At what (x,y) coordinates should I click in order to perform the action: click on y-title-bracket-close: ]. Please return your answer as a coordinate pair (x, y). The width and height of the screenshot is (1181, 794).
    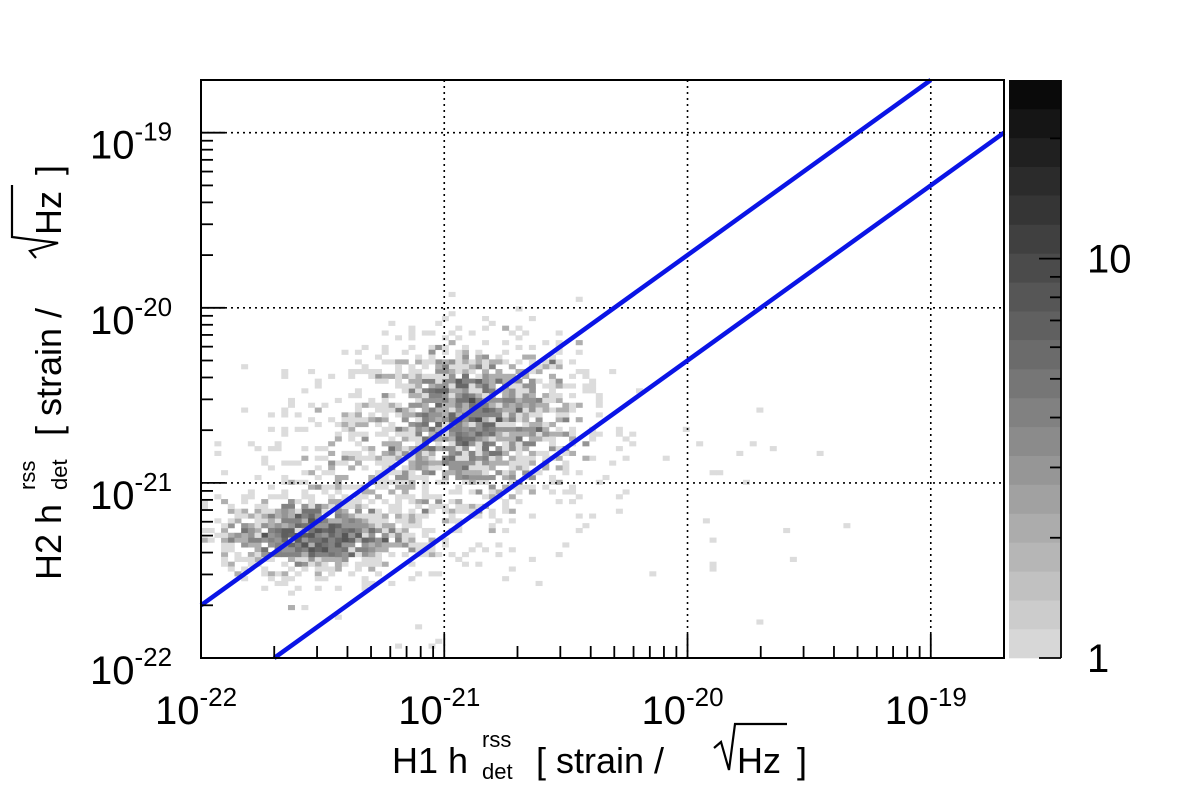
    Looking at the image, I should click on (48, 175).